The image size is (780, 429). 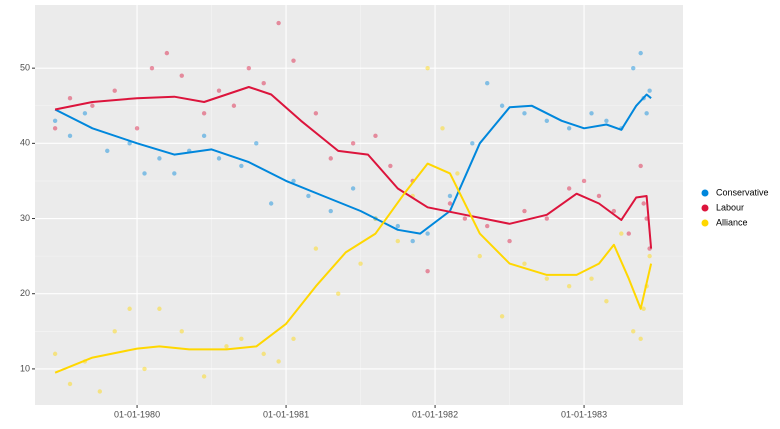 I want to click on x-tick-label: 01-01-1983, so click(x=584, y=414).